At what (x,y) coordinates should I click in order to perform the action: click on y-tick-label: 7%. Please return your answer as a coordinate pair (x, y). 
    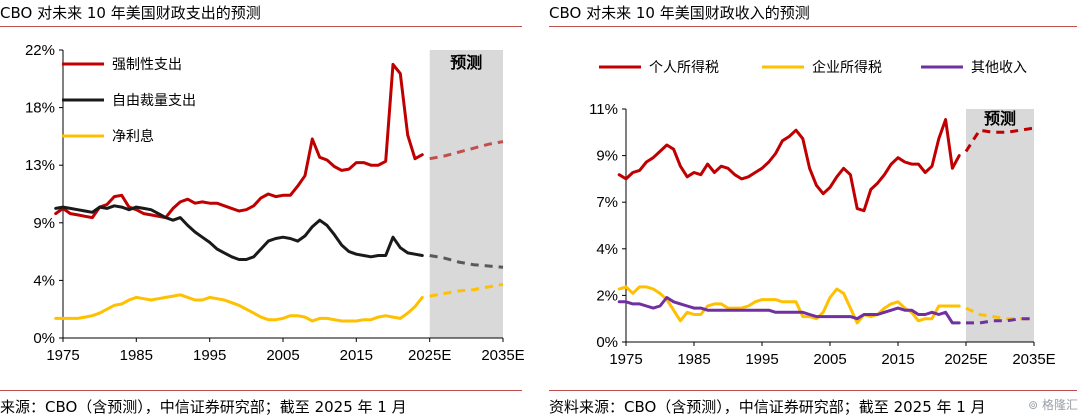
    Looking at the image, I should click on (607, 202).